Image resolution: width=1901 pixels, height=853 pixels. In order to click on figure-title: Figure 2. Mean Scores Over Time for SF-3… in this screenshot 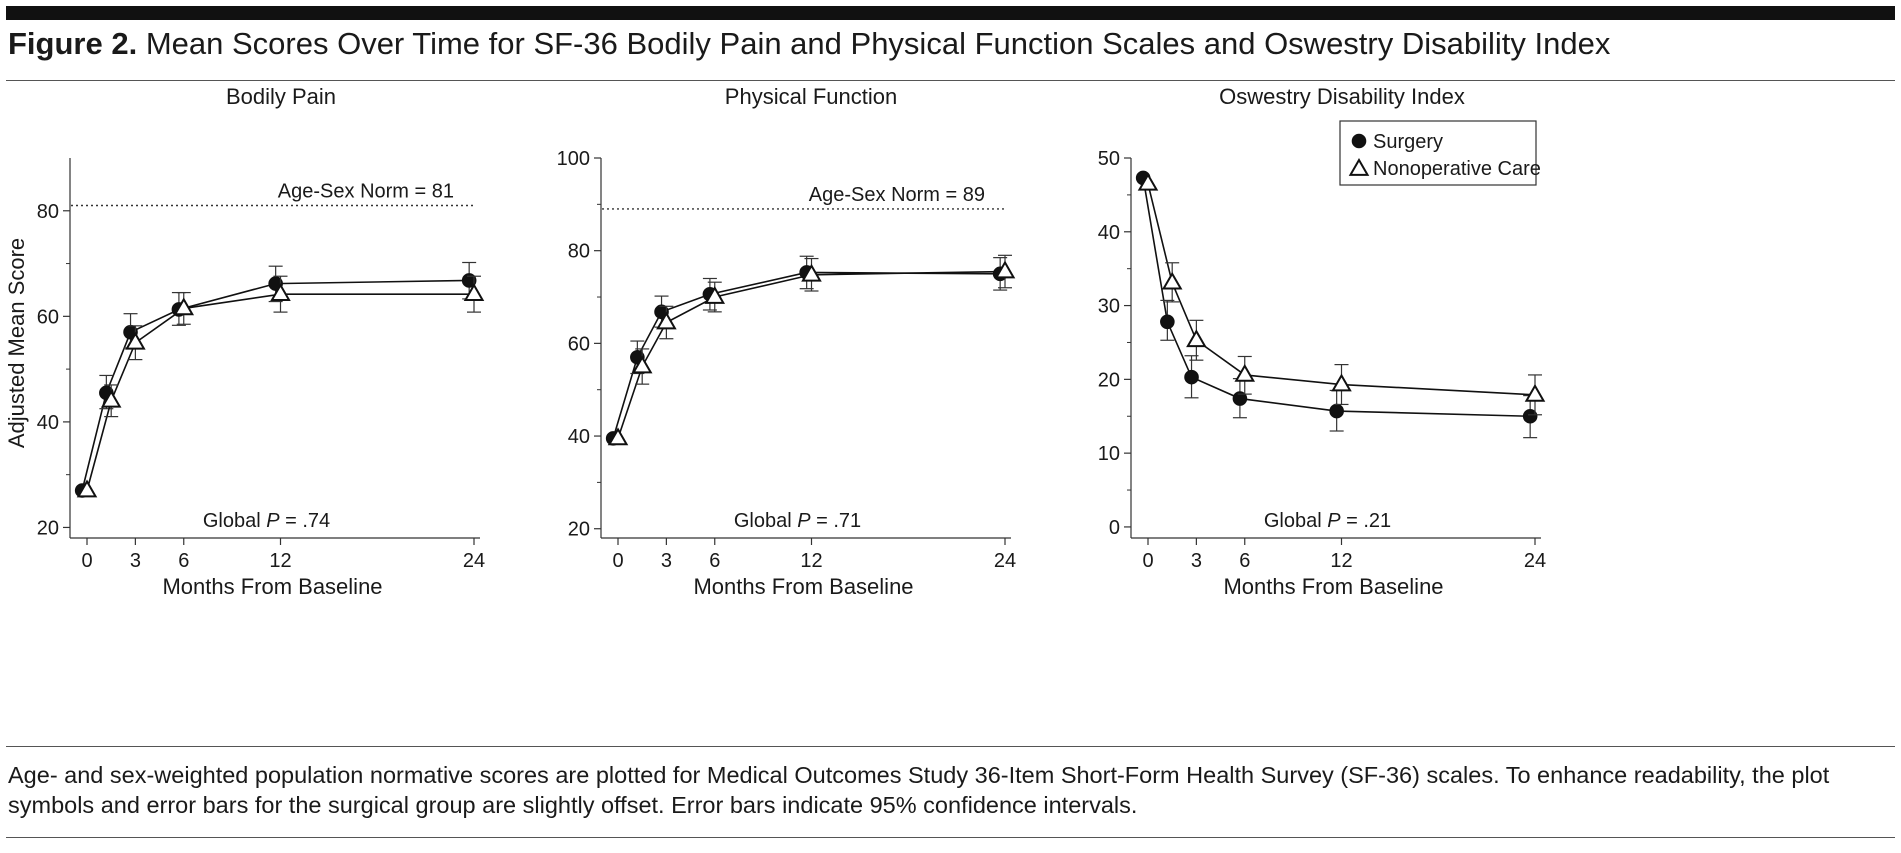, I will do `click(809, 44)`.